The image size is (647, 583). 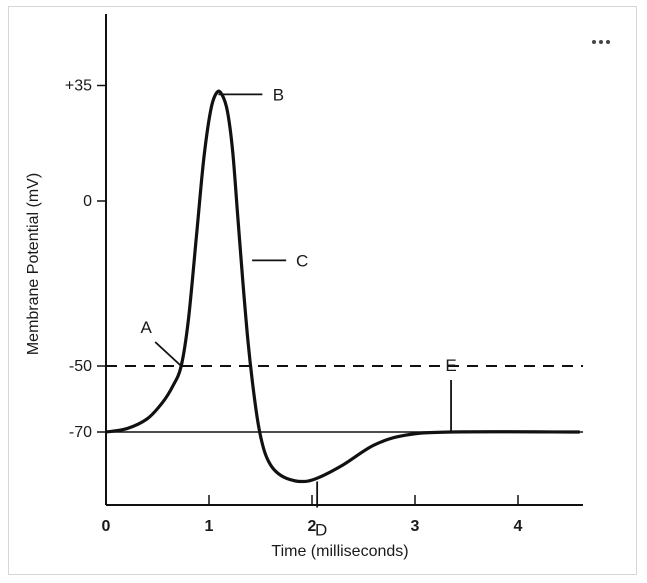 What do you see at coordinates (278, 94) in the screenshot?
I see `annotation-label-b: B` at bounding box center [278, 94].